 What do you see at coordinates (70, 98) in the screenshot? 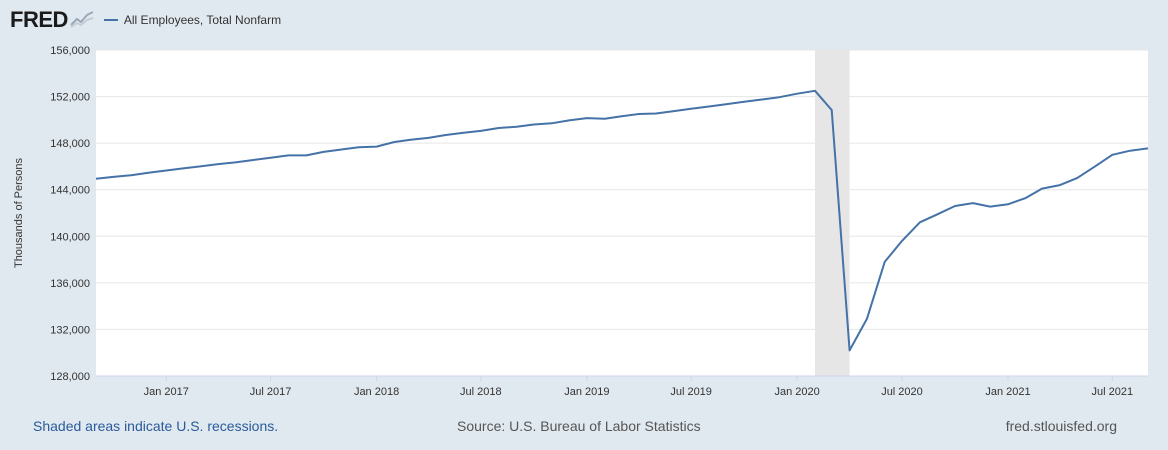
I see `y-tick-label: 152,000` at bounding box center [70, 98].